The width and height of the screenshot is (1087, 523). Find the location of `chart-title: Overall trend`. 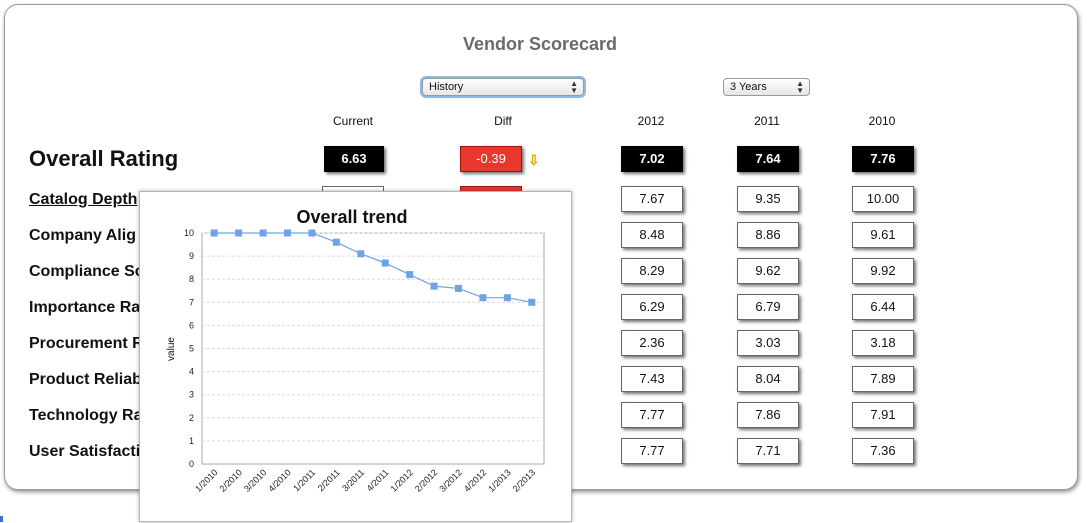

chart-title: Overall trend is located at coordinates (351, 217).